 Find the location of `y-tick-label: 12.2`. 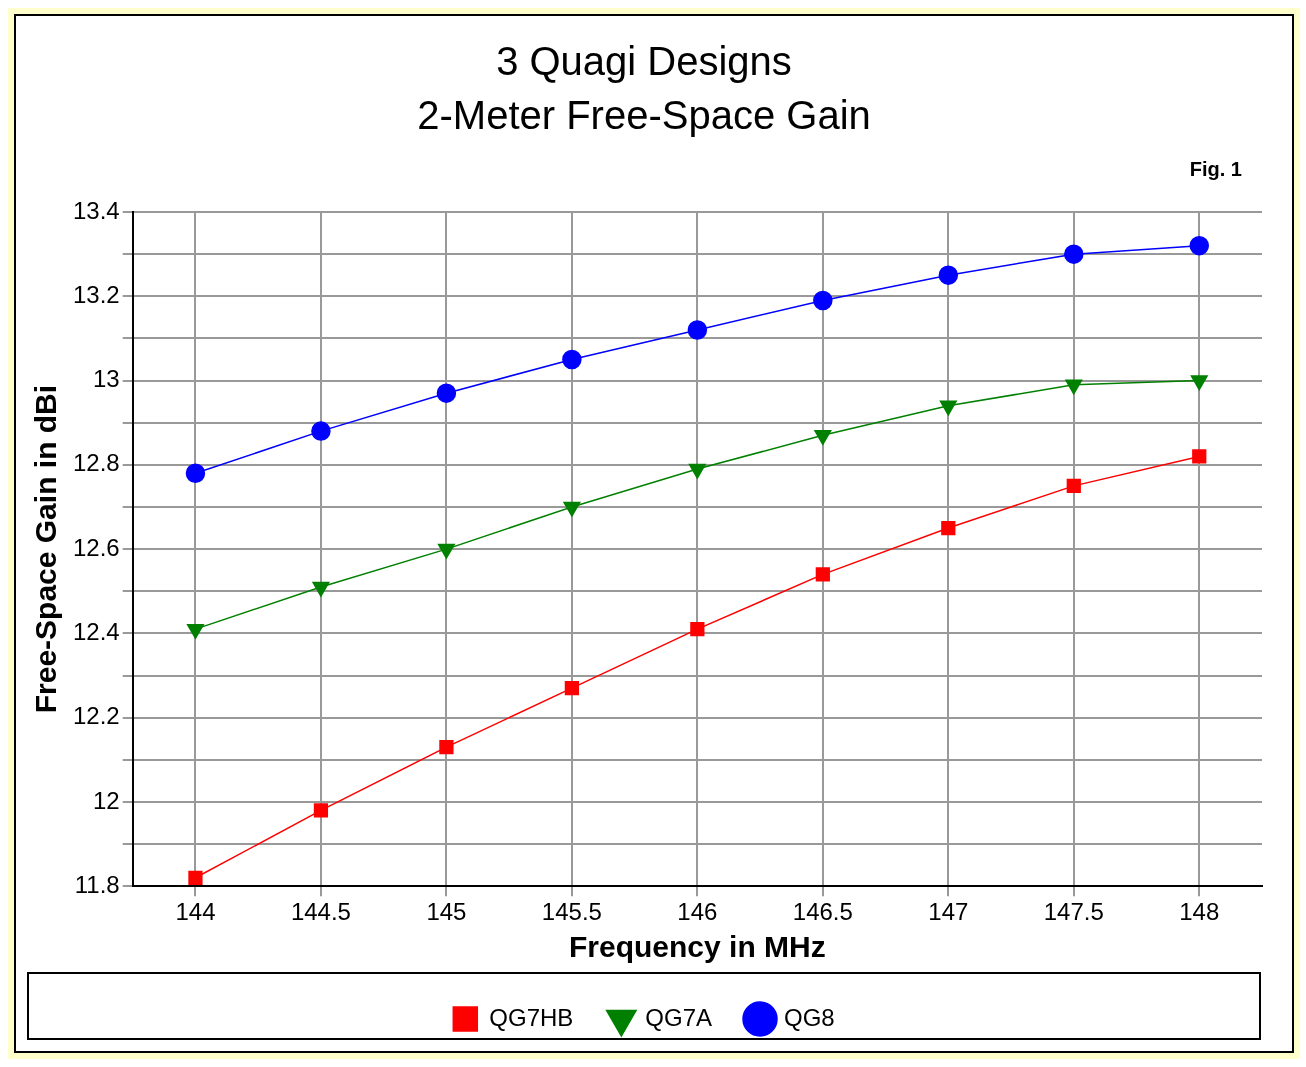

y-tick-label: 12.2 is located at coordinates (96, 716).